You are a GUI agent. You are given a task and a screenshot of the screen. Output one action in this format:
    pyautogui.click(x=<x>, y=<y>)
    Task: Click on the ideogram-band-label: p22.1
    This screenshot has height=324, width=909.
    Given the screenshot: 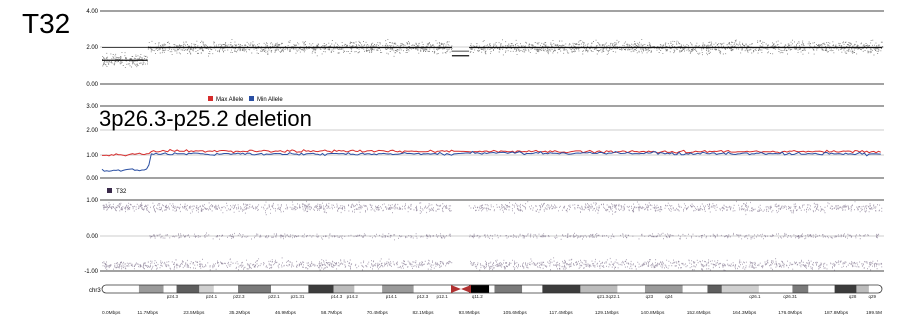 What is the action you would take?
    pyautogui.click(x=274, y=296)
    